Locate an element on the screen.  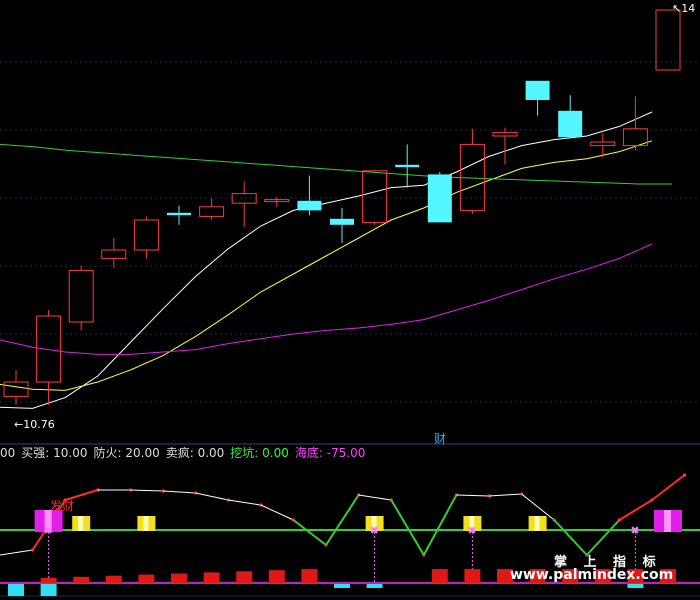
pink-marker-1: ✖ is located at coordinates (374, 530).